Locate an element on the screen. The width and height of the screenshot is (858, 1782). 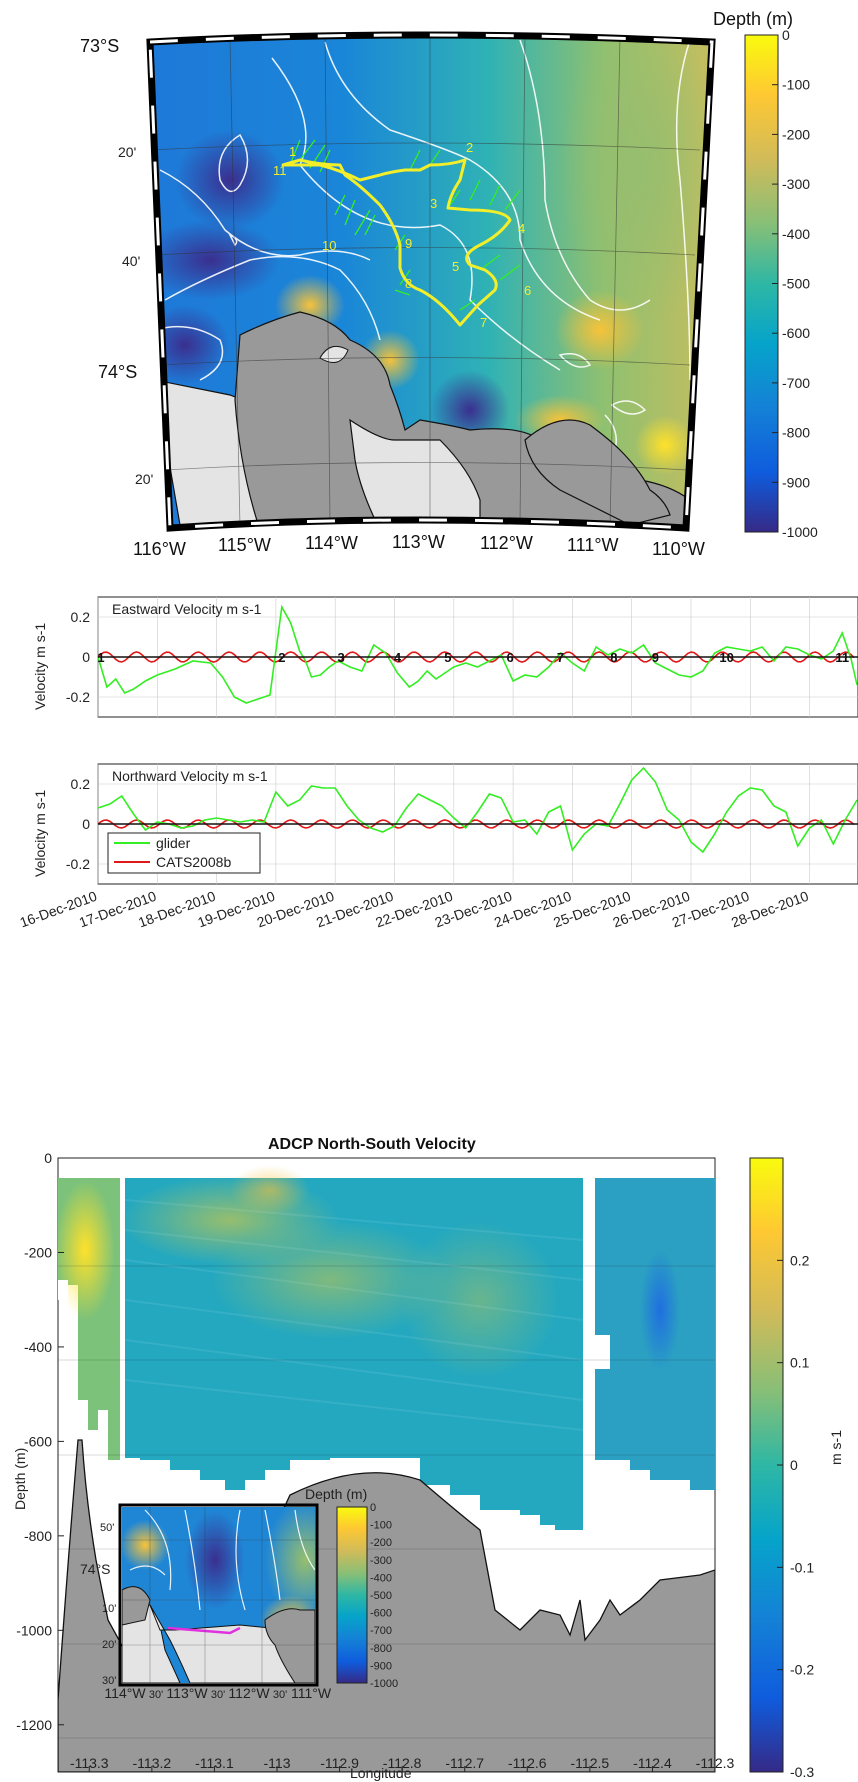
eastward-markers: 1 2 3 4 5 6 7 8 9 10 11 is located at coordinates (473, 657).